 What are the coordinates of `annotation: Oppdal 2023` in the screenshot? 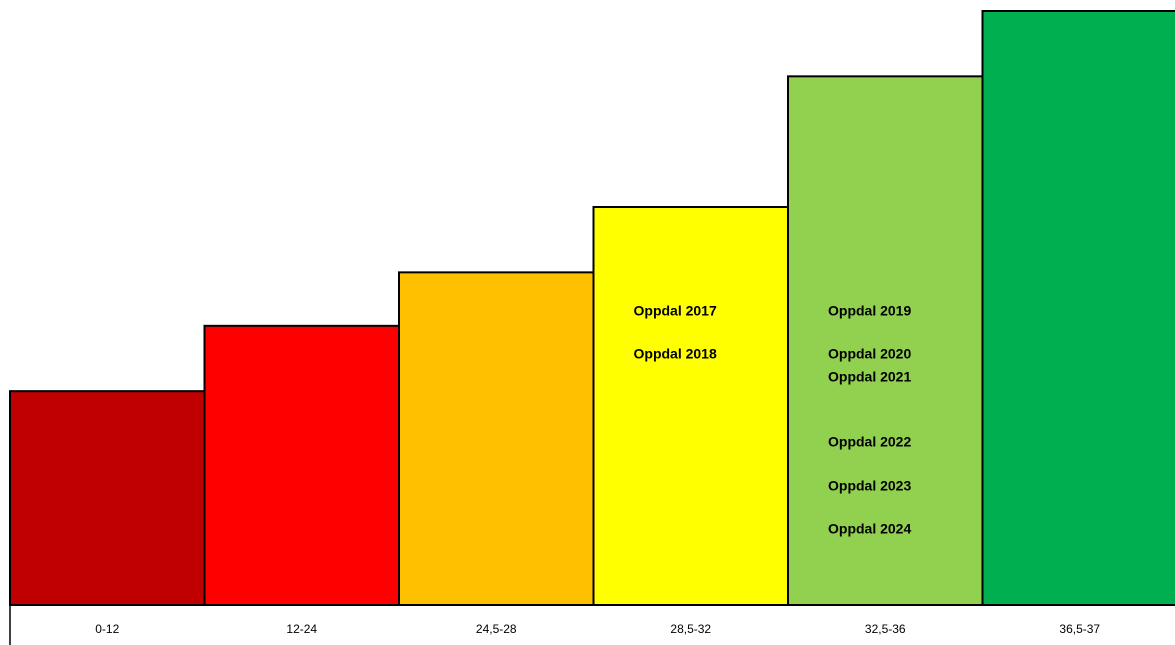 It's located at (869, 486).